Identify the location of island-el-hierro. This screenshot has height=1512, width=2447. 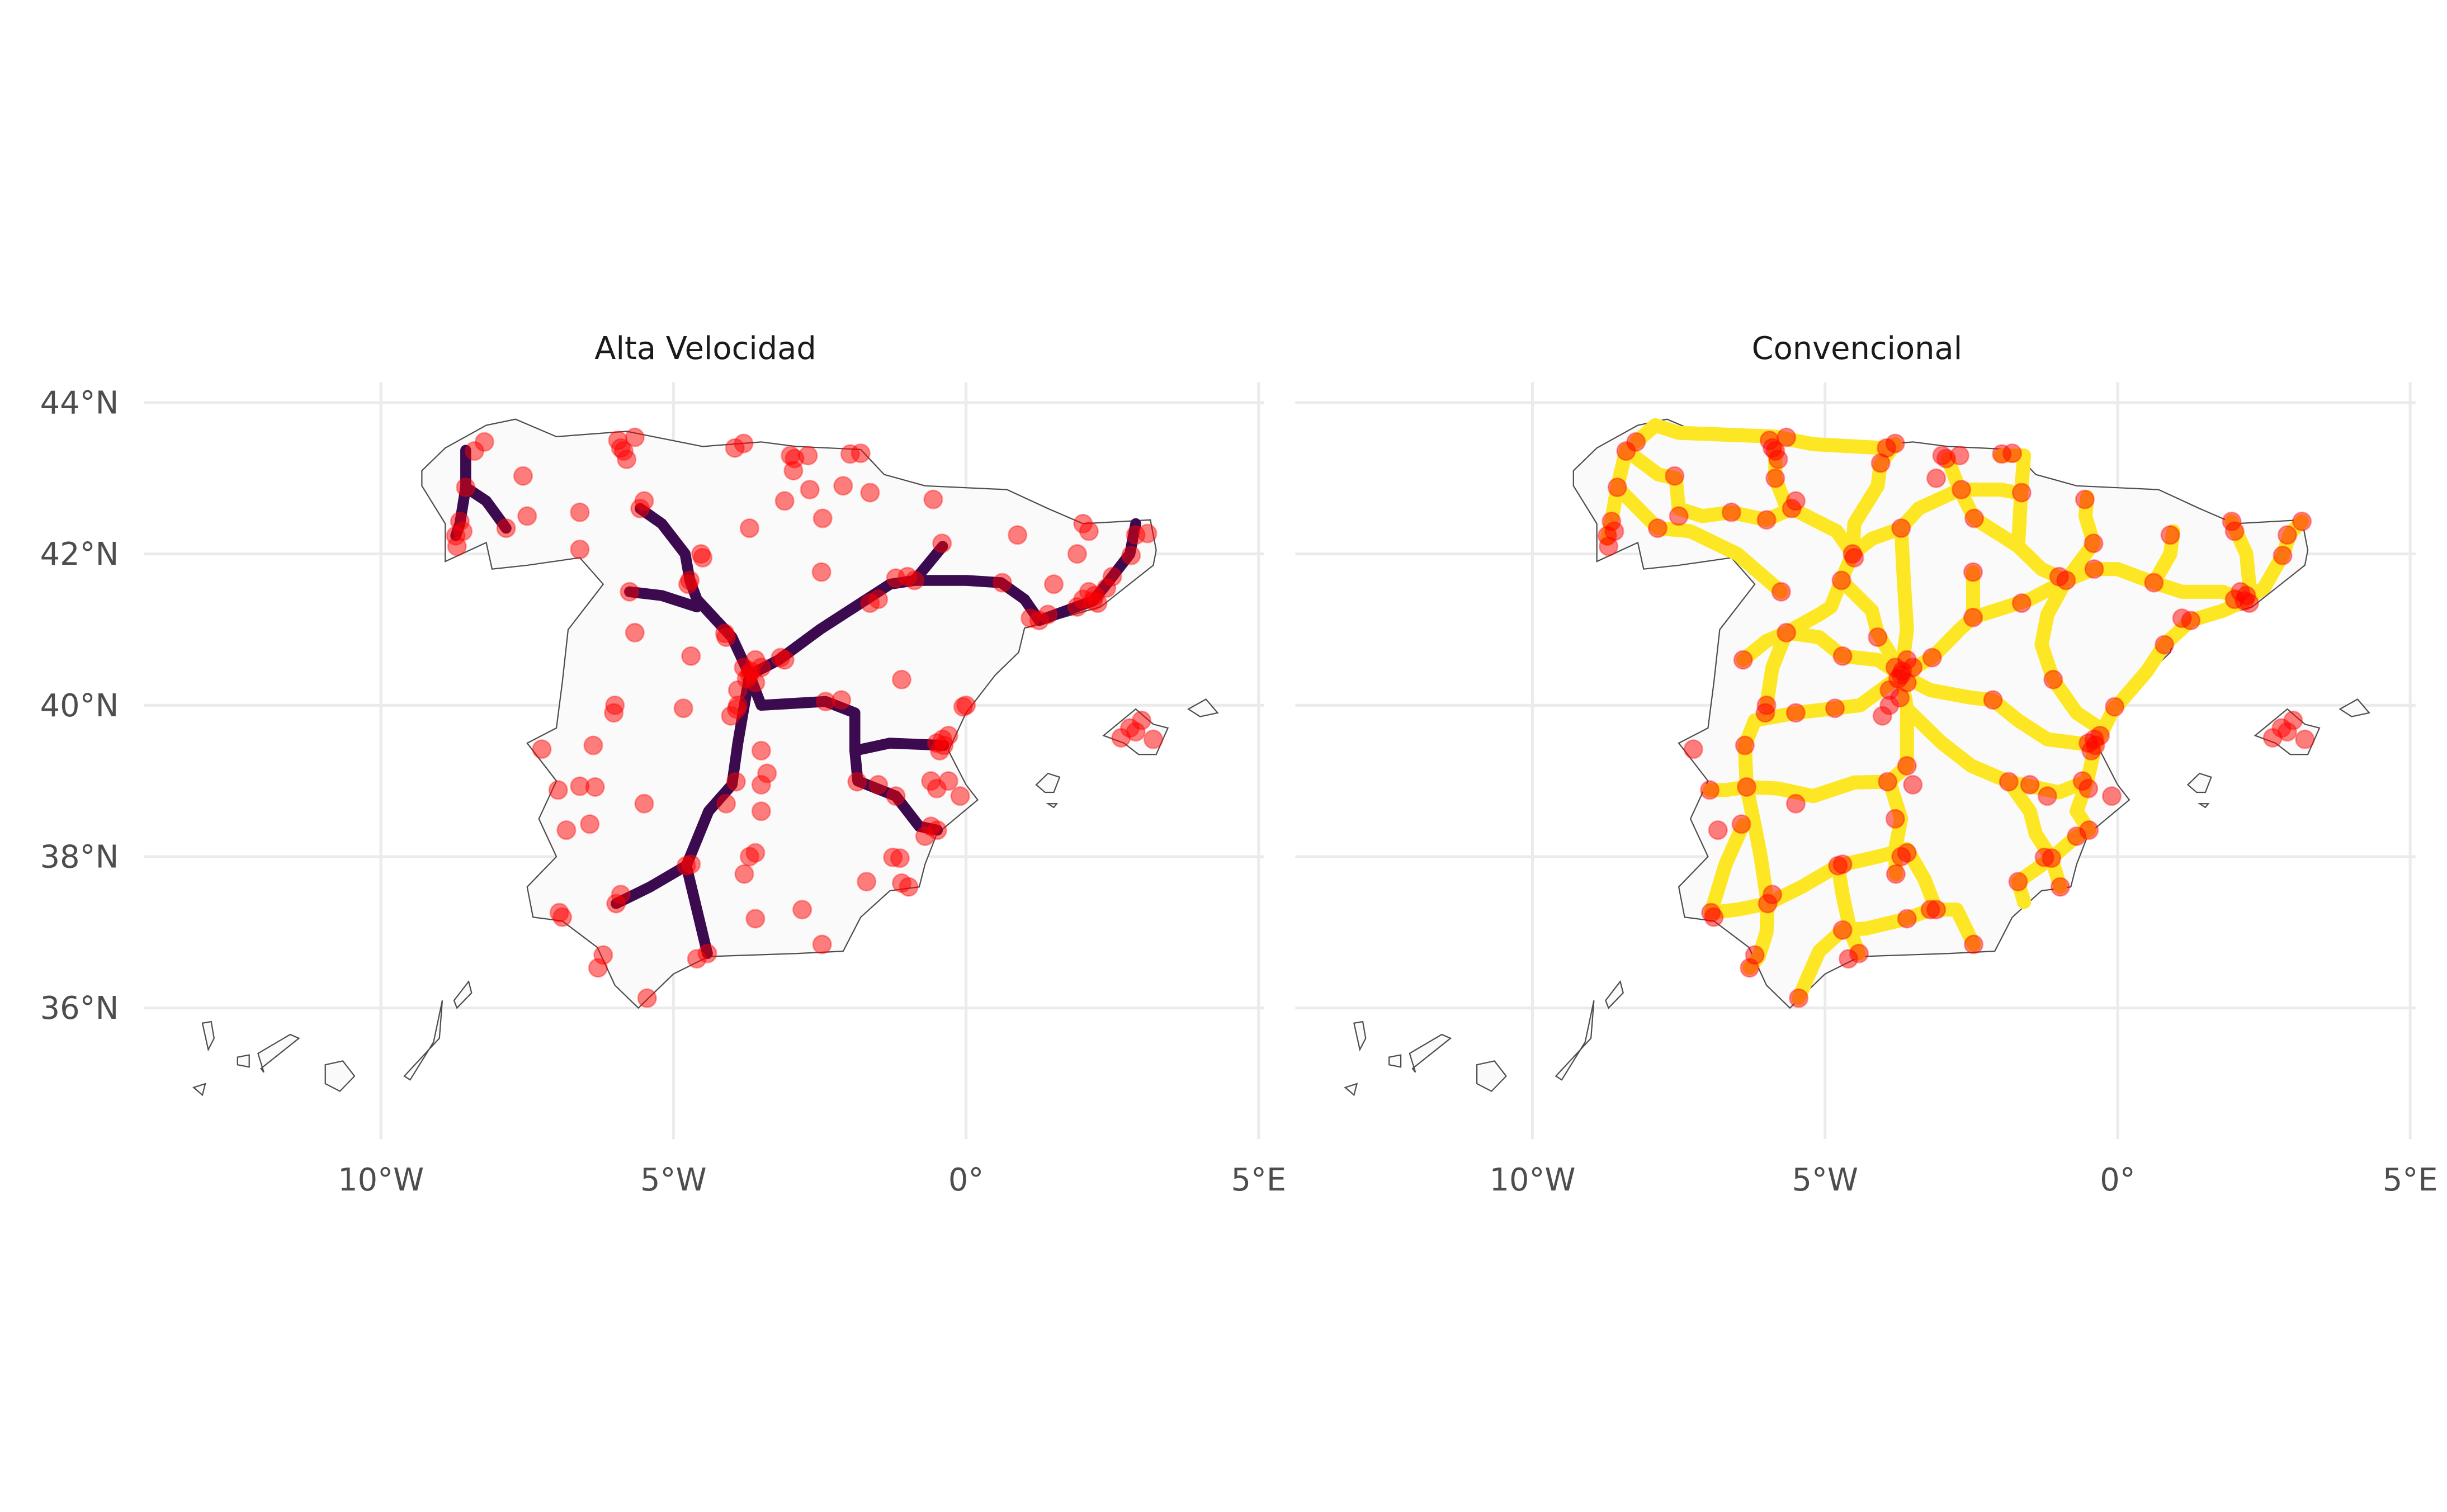
(199, 1090).